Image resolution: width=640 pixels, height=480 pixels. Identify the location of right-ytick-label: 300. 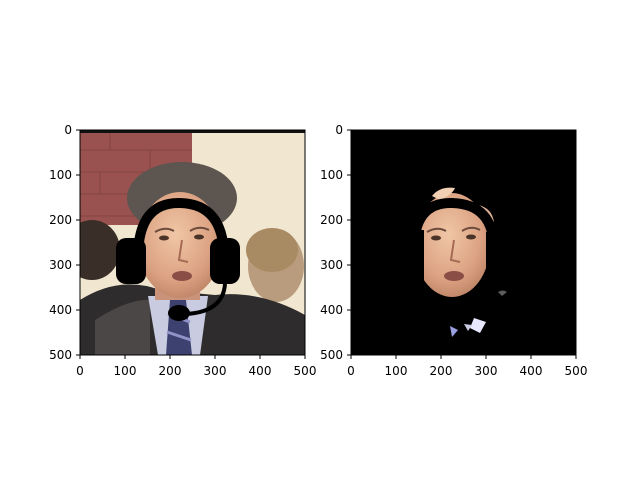
(331, 265).